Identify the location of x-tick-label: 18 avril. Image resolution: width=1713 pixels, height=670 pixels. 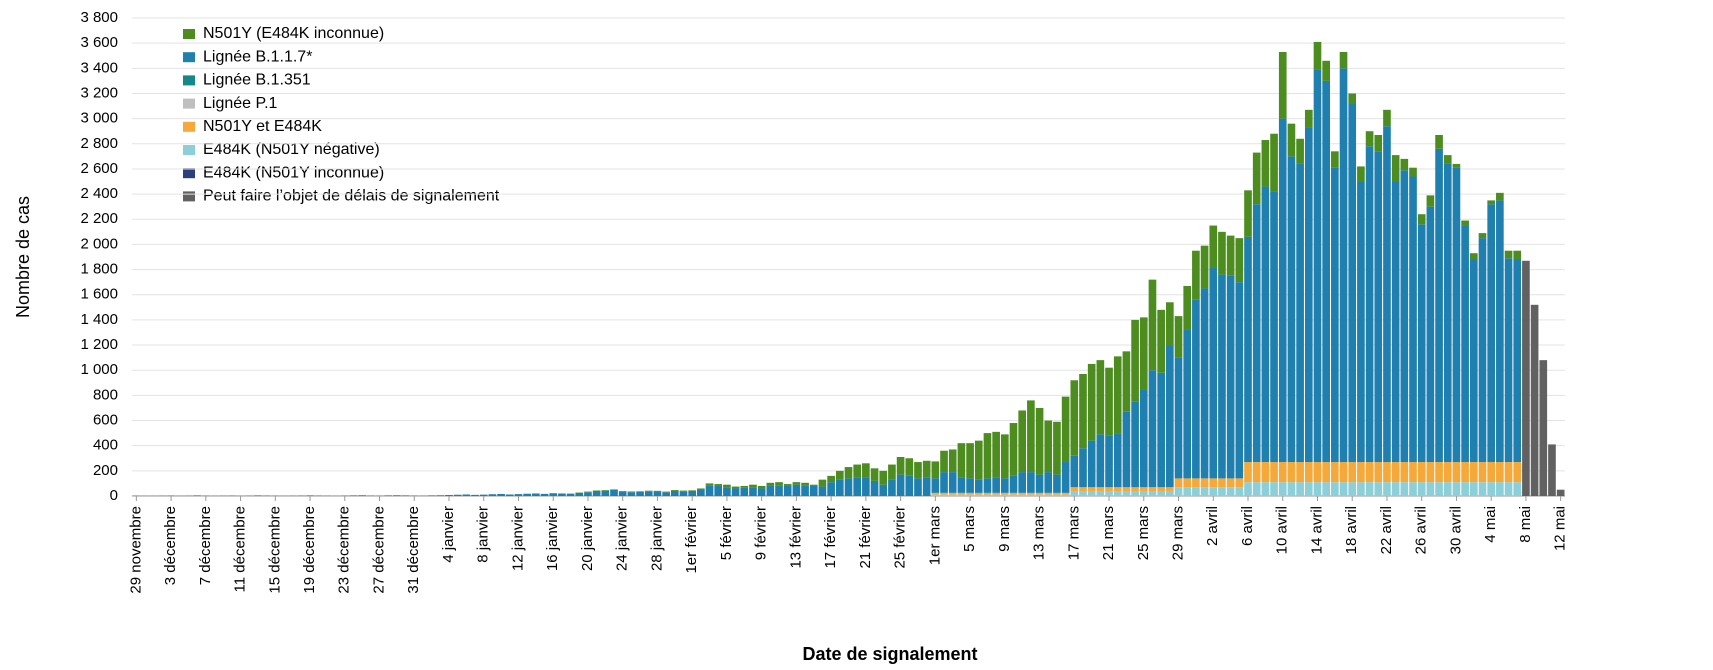
(1351, 530).